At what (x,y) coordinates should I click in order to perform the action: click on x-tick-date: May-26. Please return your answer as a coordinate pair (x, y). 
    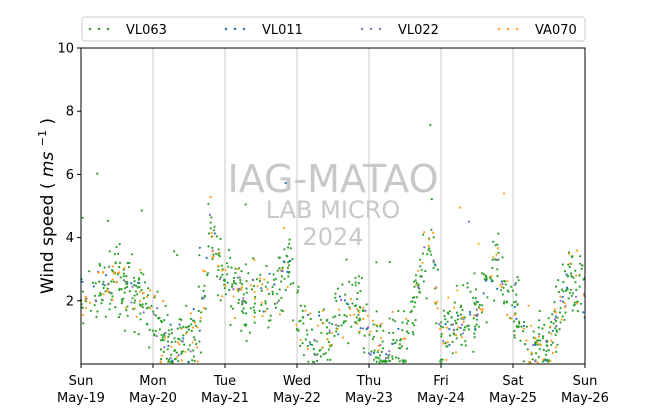
    Looking at the image, I should click on (585, 398).